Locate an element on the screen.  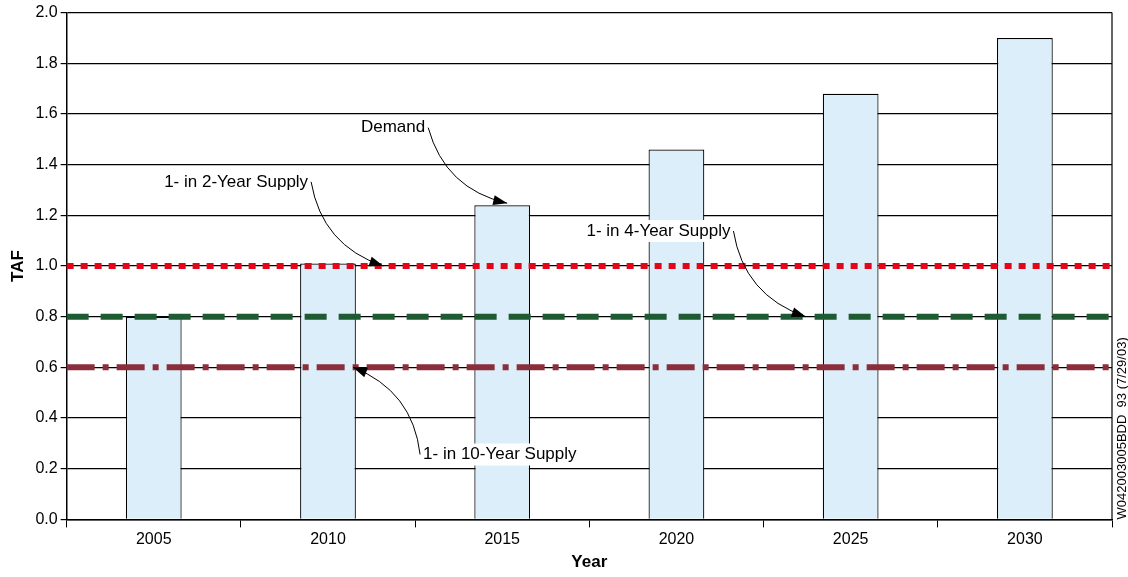
annotation: Demand is located at coordinates (393, 127).